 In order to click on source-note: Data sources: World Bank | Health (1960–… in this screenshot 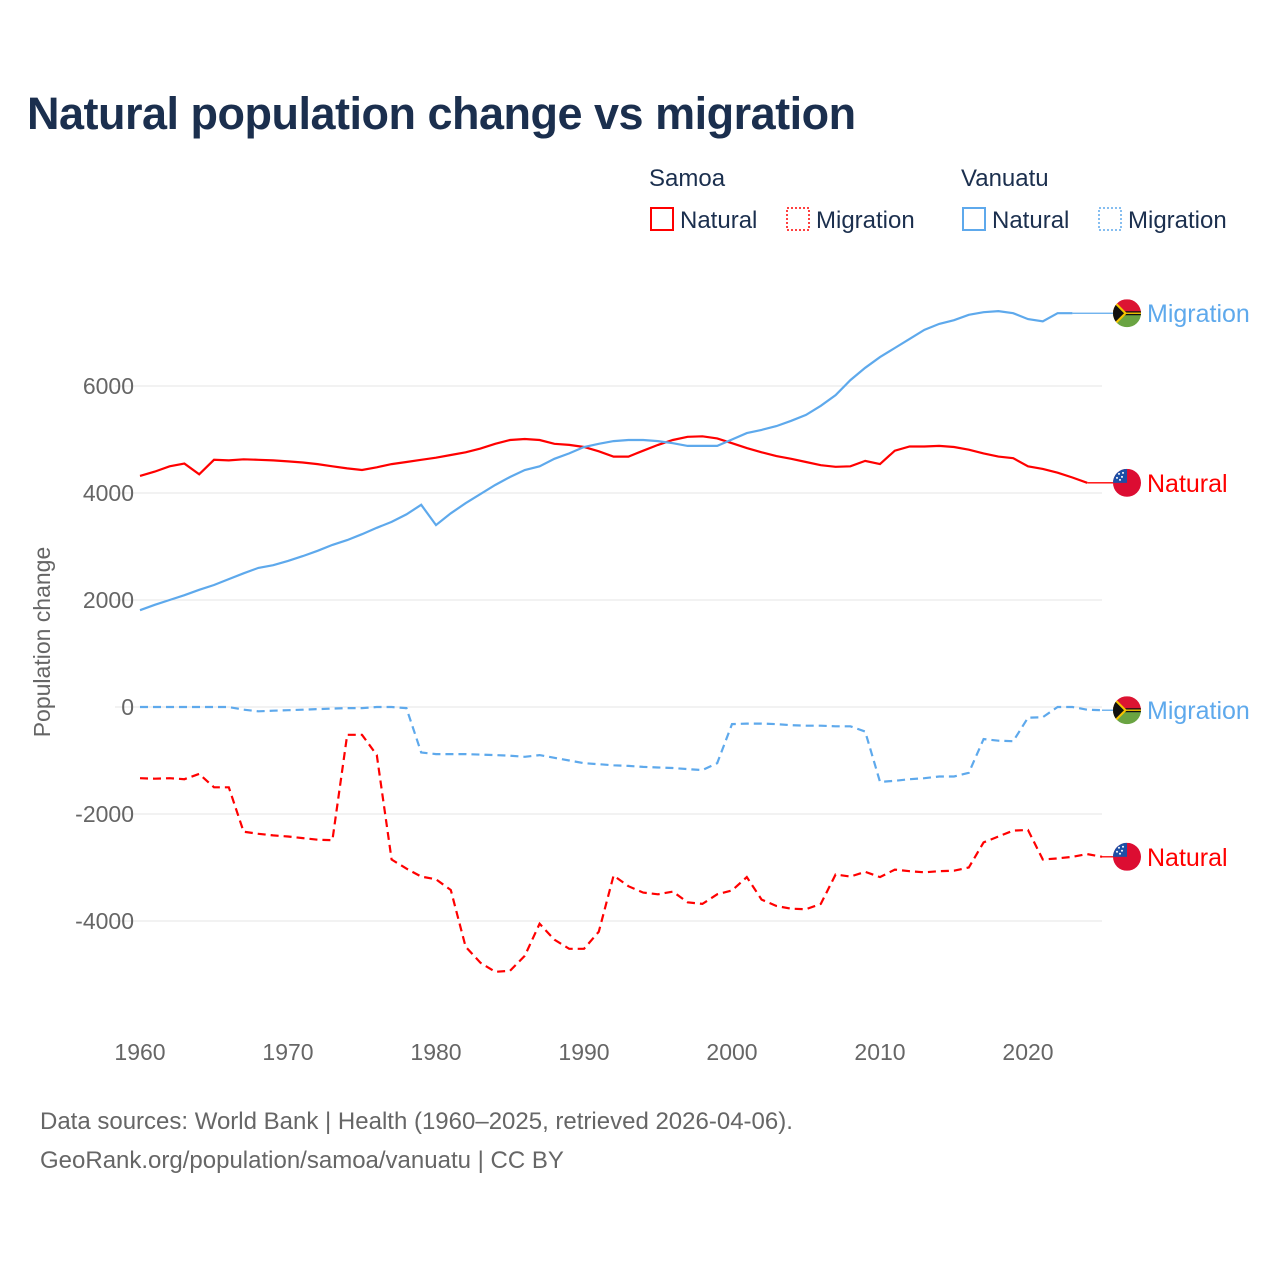, I will do `click(416, 1121)`.